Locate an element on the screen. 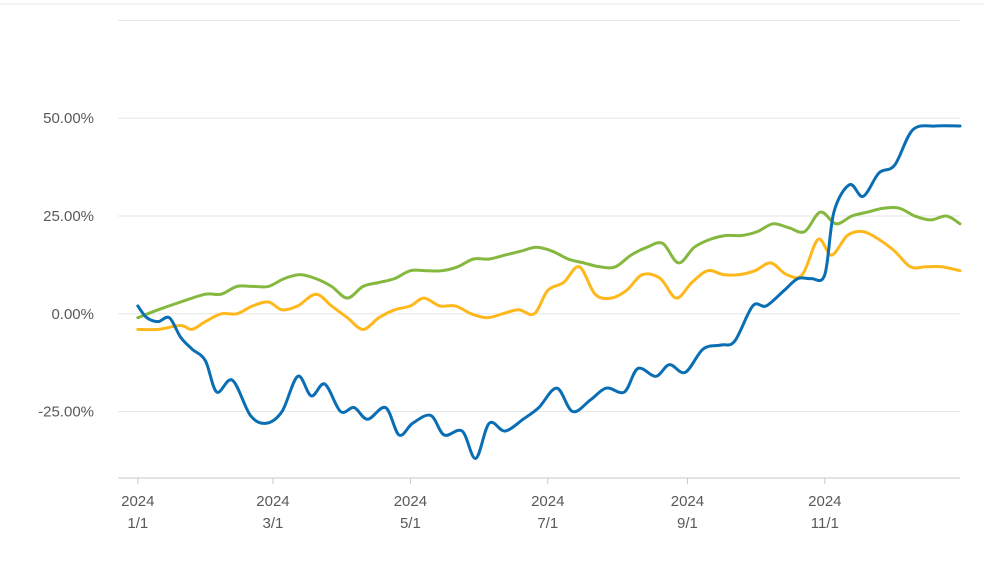 This screenshot has height=567, width=984. y-tick-label: 50.00% is located at coordinates (68, 118).